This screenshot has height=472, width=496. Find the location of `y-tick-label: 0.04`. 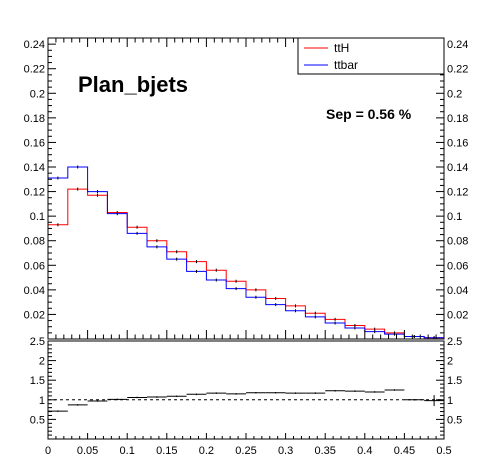

y-tick-label: 0.04 is located at coordinates (34, 291).